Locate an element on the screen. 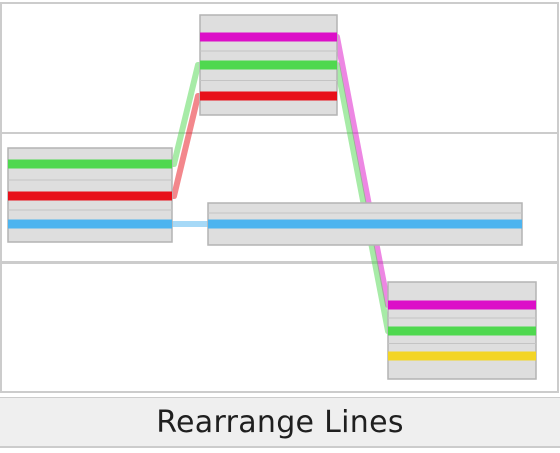 Image resolution: width=560 pixels, height=453 pixels. block-left-line-blue is located at coordinates (90, 224).